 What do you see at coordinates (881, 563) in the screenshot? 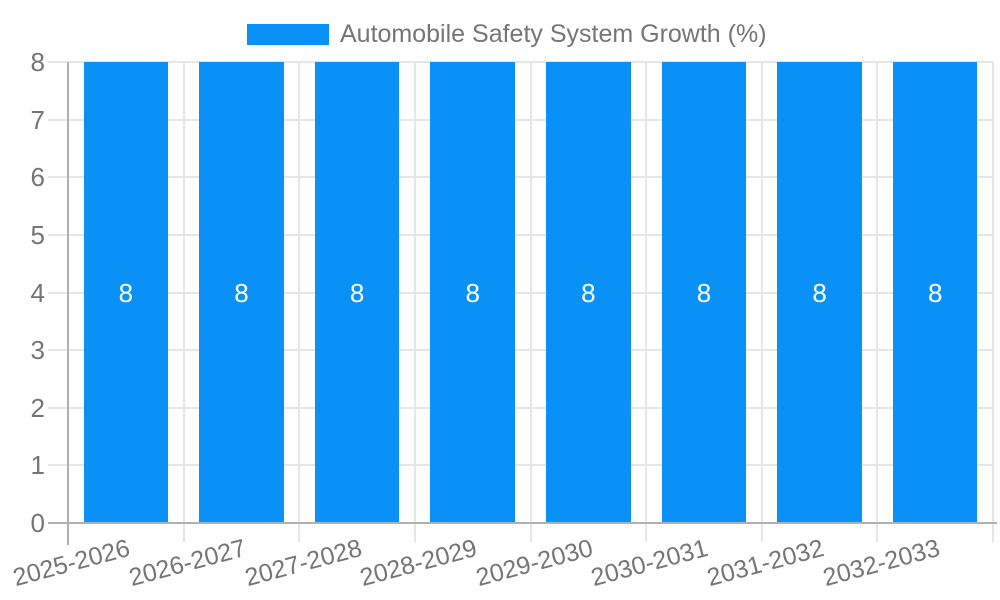
I see `x-tick-label: 2032-2033` at bounding box center [881, 563].